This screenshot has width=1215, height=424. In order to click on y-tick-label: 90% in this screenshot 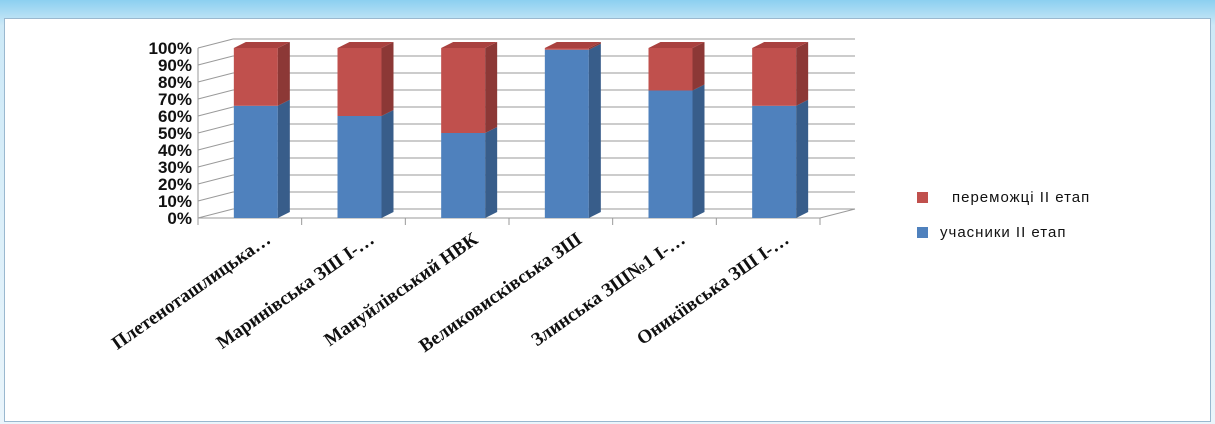, I will do `click(175, 65)`.